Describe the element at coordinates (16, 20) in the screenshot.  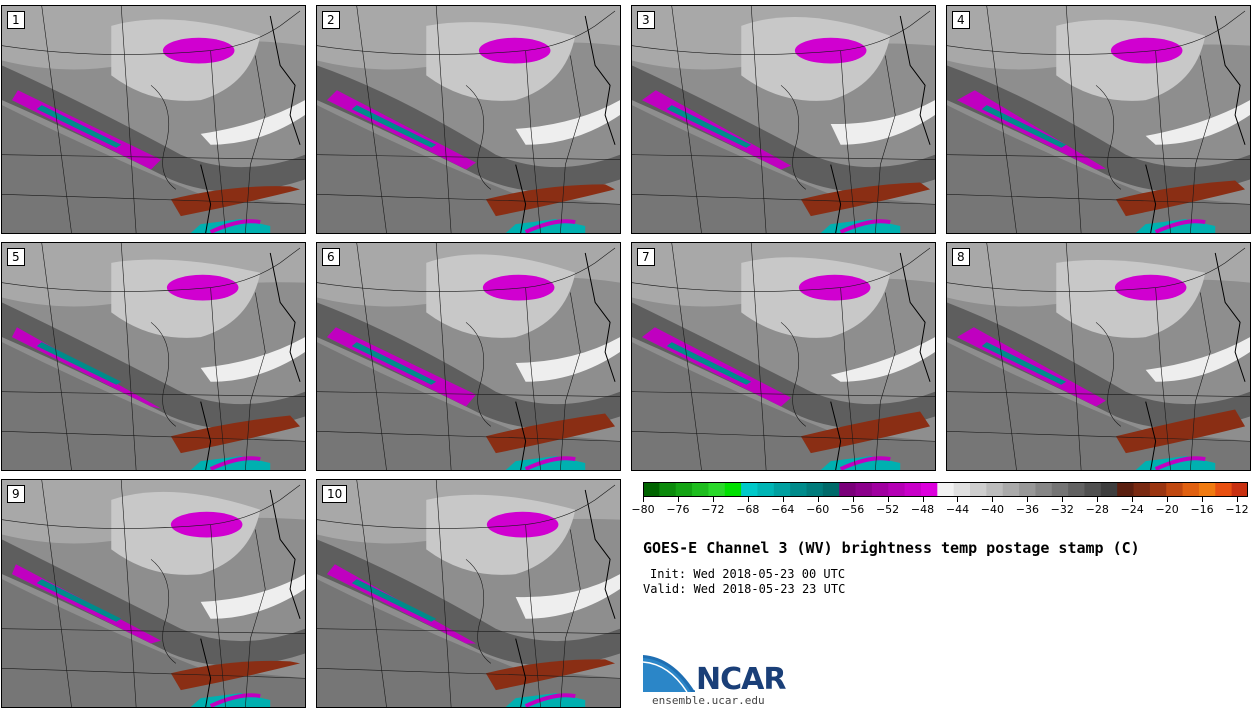
I see `panel-label: 1` at that location.